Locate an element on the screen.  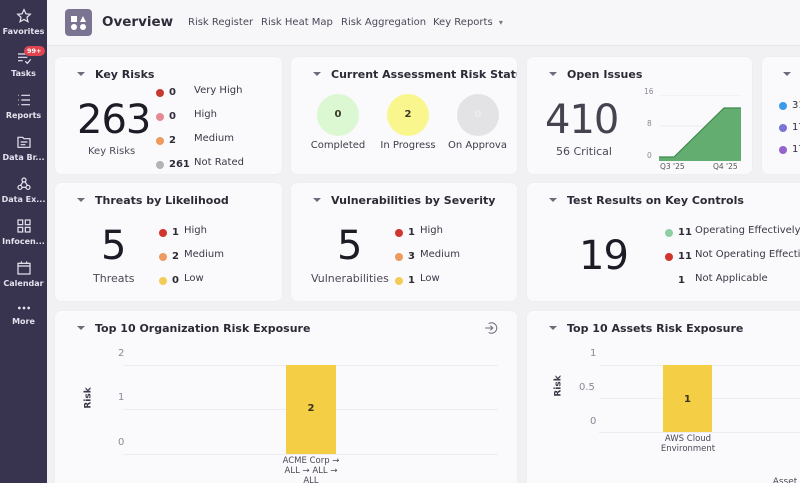
legend-label: Very High is located at coordinates (218, 90).